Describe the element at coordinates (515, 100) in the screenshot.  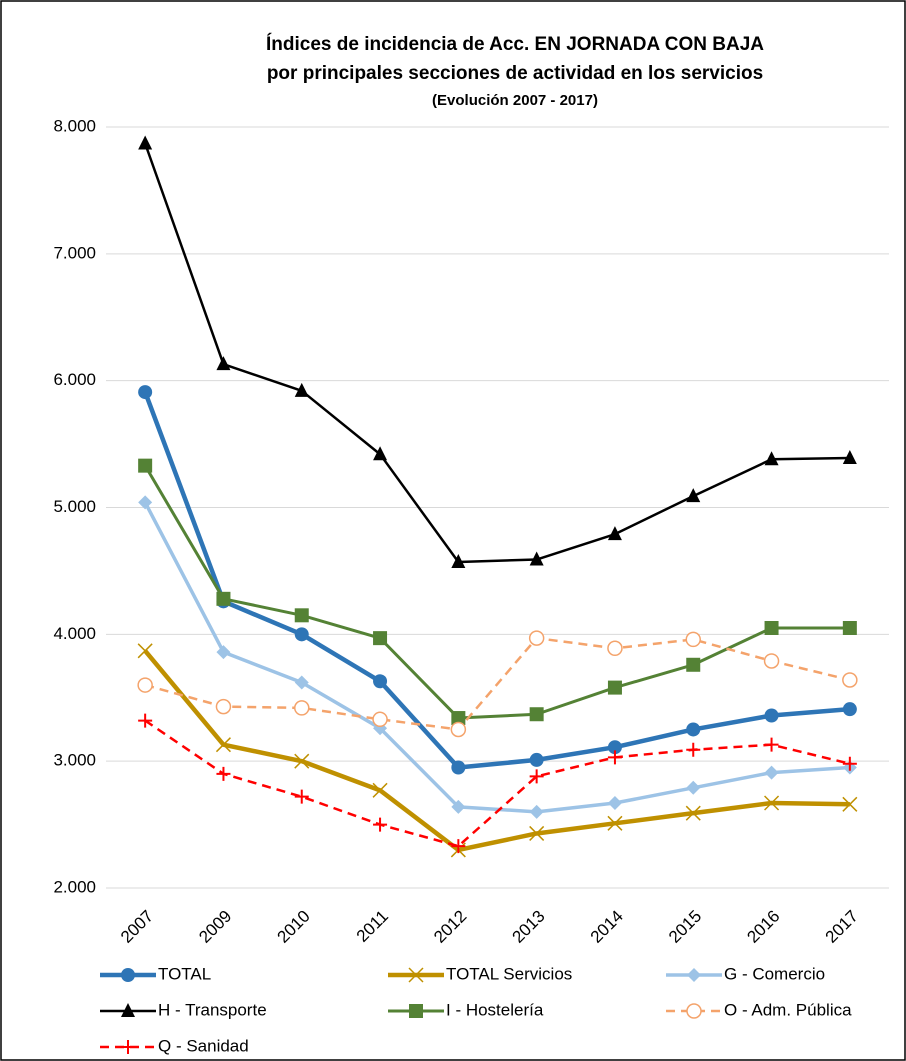
I see `chart-subtitle-2: (Evolución 2007 - 2017)` at that location.